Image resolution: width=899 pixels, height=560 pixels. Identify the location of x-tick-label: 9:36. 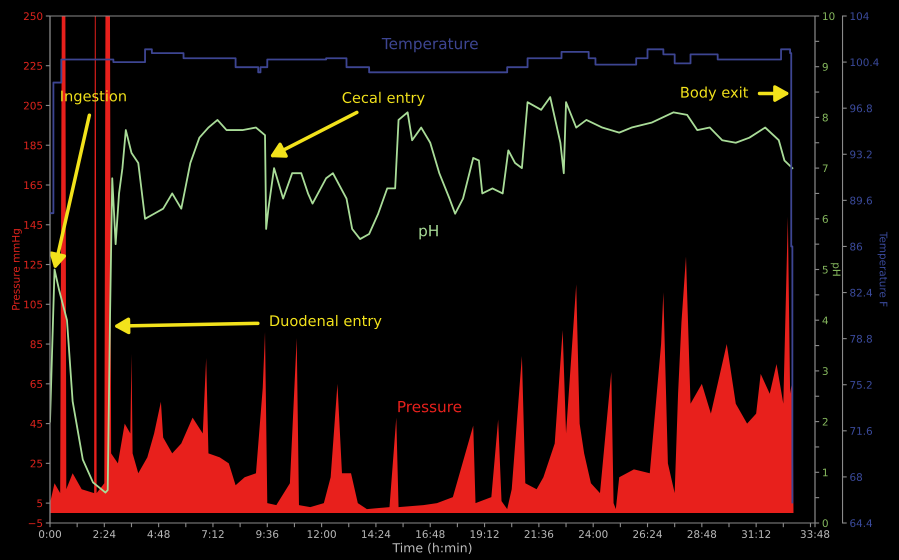
(267, 534).